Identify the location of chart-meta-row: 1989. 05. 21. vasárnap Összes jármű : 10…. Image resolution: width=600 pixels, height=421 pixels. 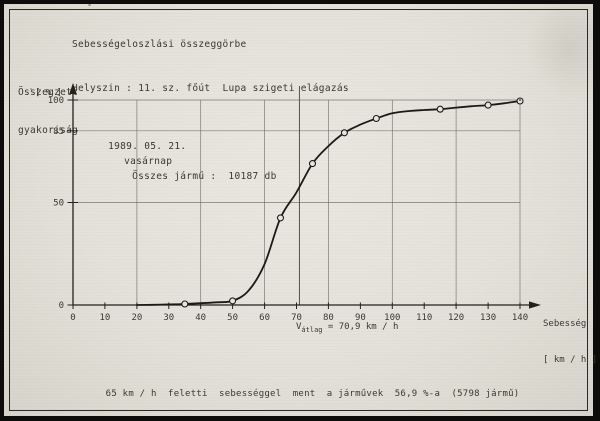
(210, 162).